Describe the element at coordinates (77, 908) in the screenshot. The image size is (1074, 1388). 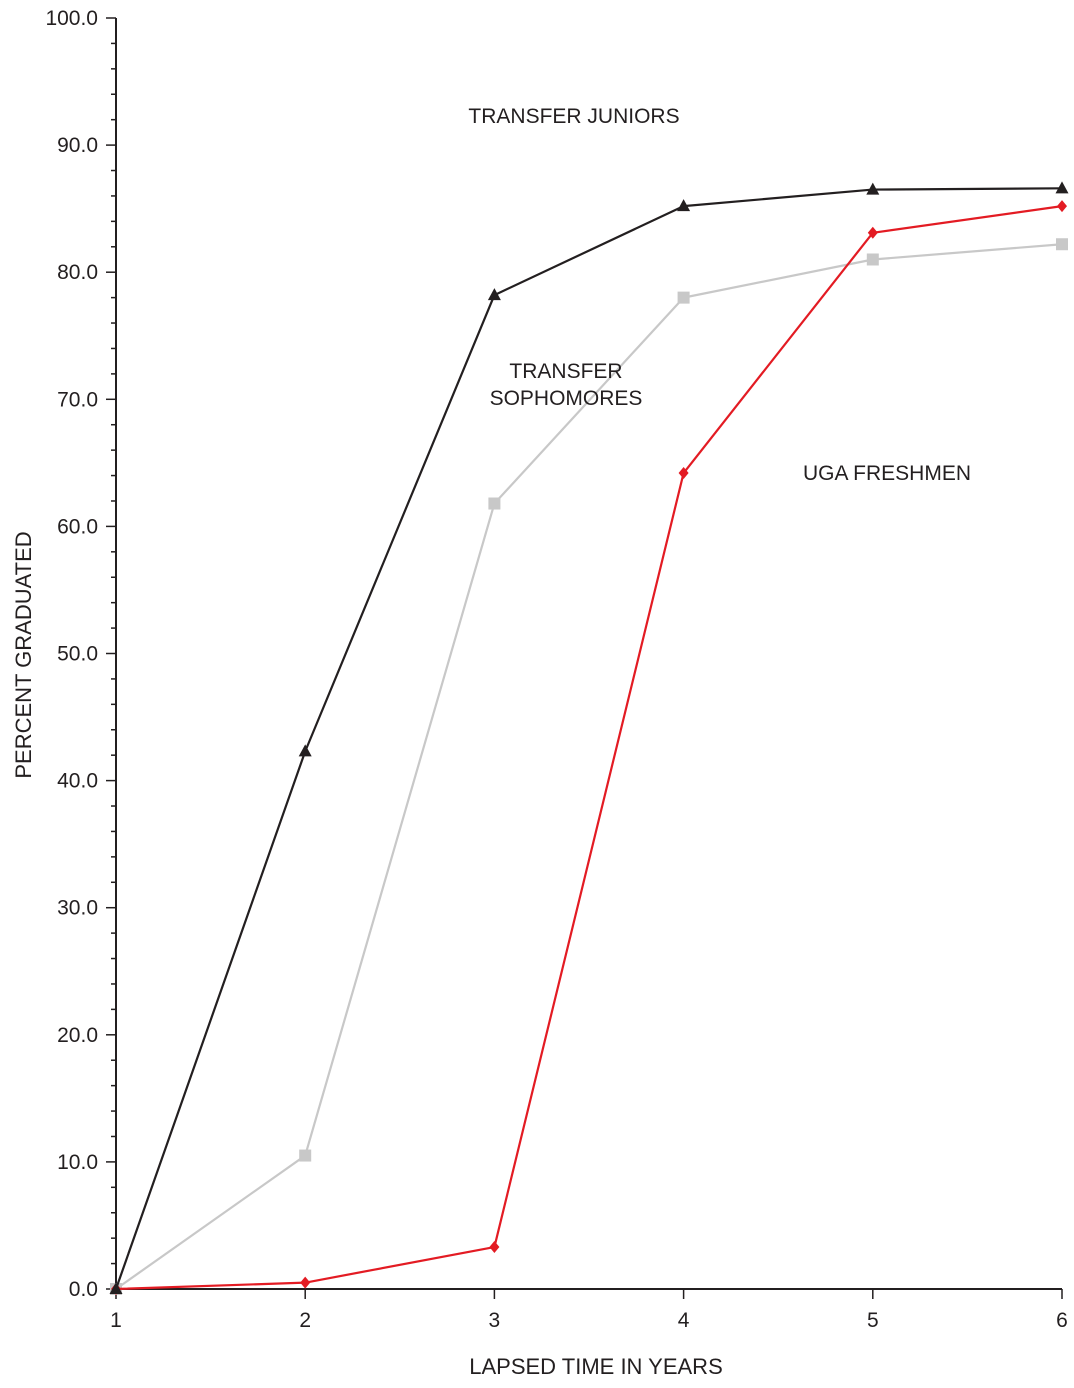
I see `y-tick-label: 30.0` at that location.